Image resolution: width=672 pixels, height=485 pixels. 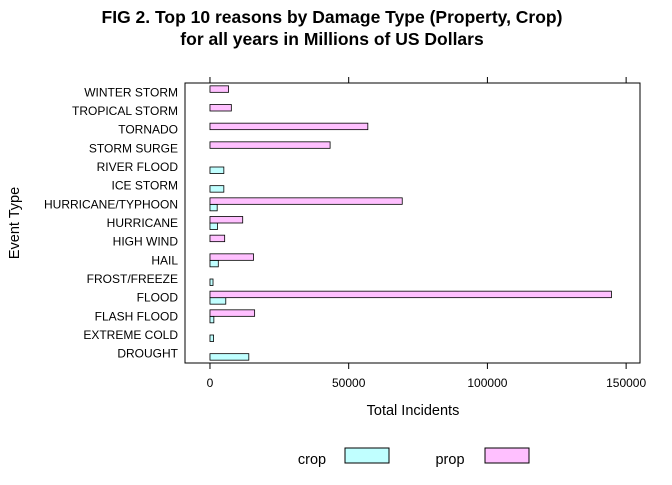 What do you see at coordinates (164, 260) in the screenshot?
I see `y-tick-label: HAIL` at bounding box center [164, 260].